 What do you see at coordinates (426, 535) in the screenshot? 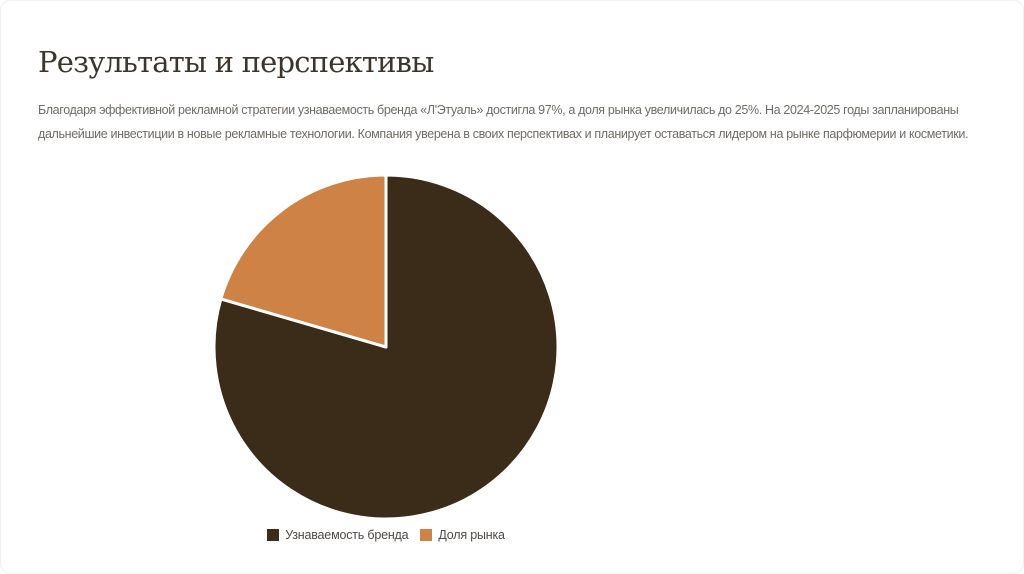
I see `legend-swatch-market-share` at bounding box center [426, 535].